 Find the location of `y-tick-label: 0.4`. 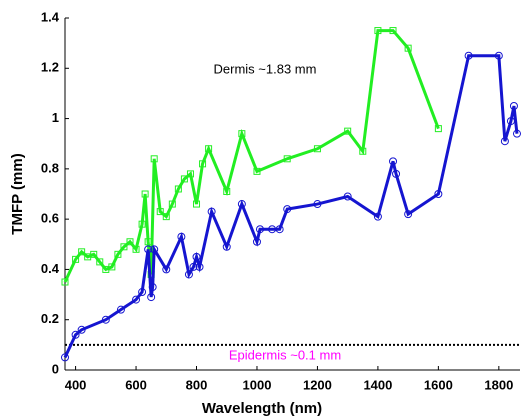

y-tick-label: 0.4 is located at coordinates (50, 268).